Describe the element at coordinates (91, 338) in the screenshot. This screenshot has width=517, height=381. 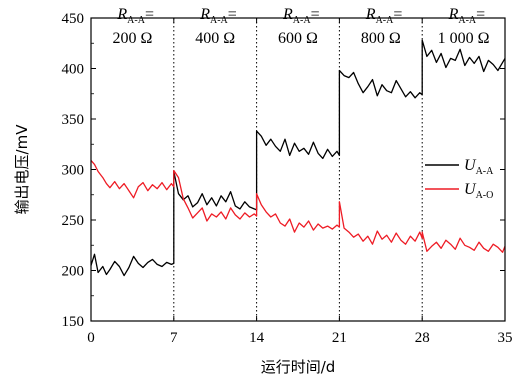
I see `x-tick-label: 0` at that location.